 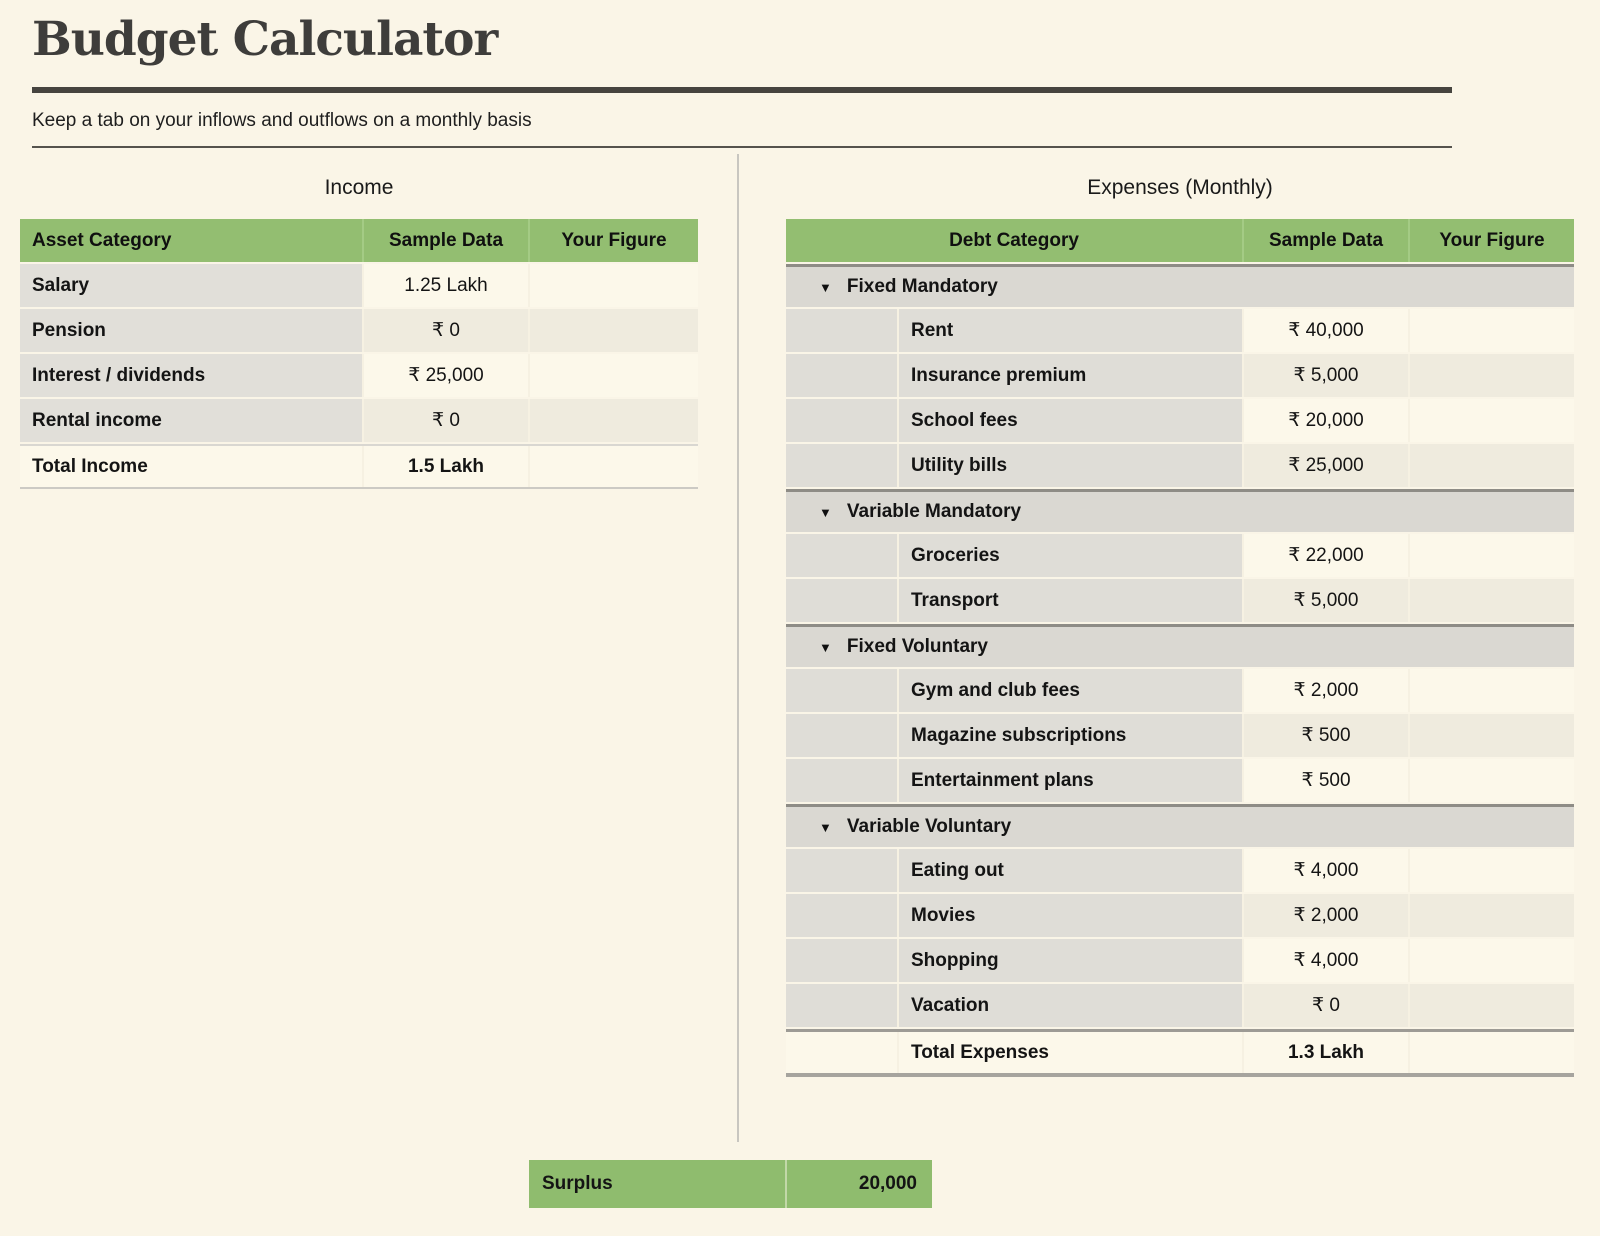 What do you see at coordinates (192, 285) in the screenshot?
I see `income-row-label: Salary` at bounding box center [192, 285].